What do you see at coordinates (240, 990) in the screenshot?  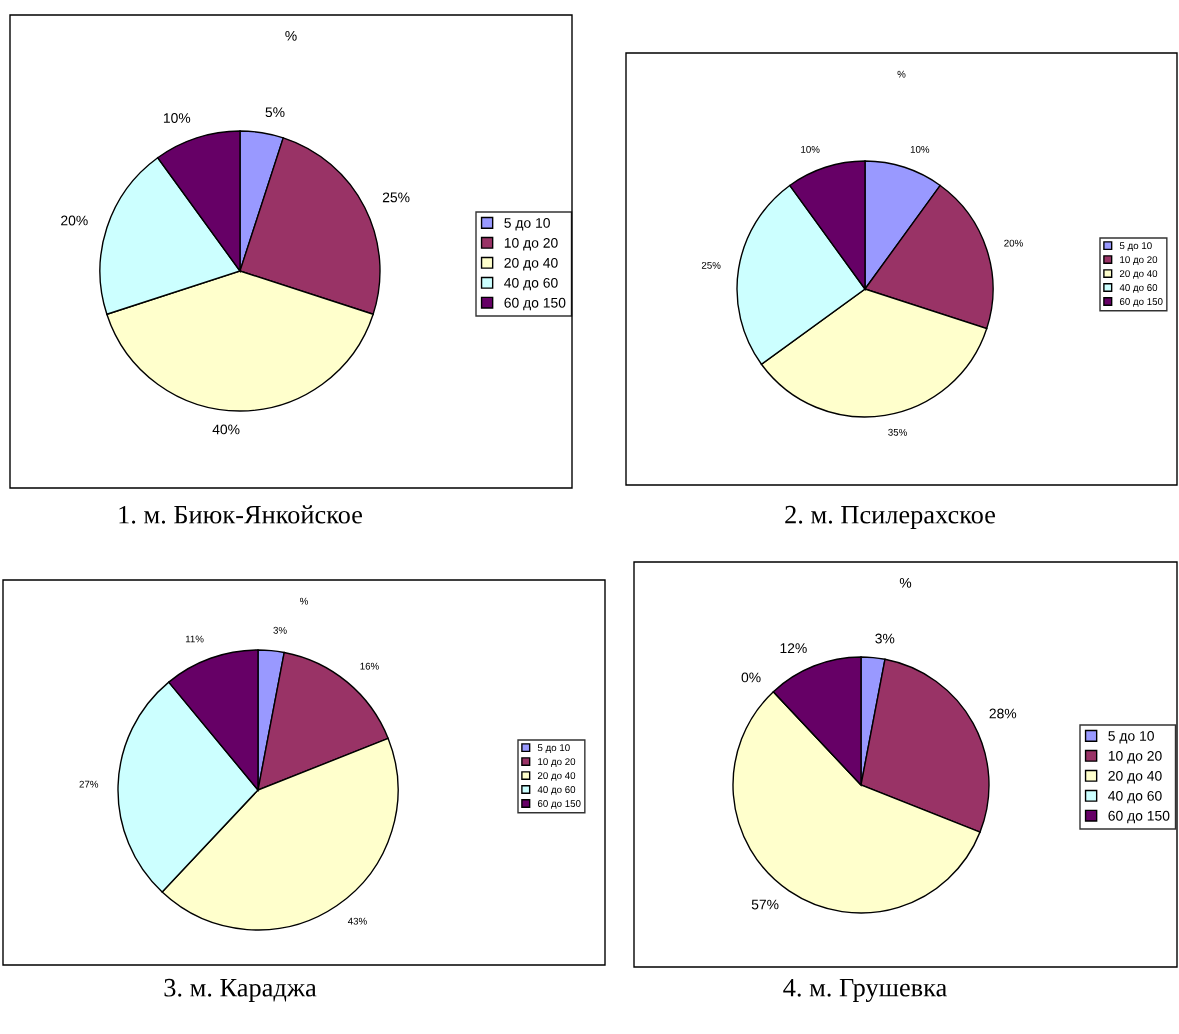 I see `text: 3. м. Караджа` at bounding box center [240, 990].